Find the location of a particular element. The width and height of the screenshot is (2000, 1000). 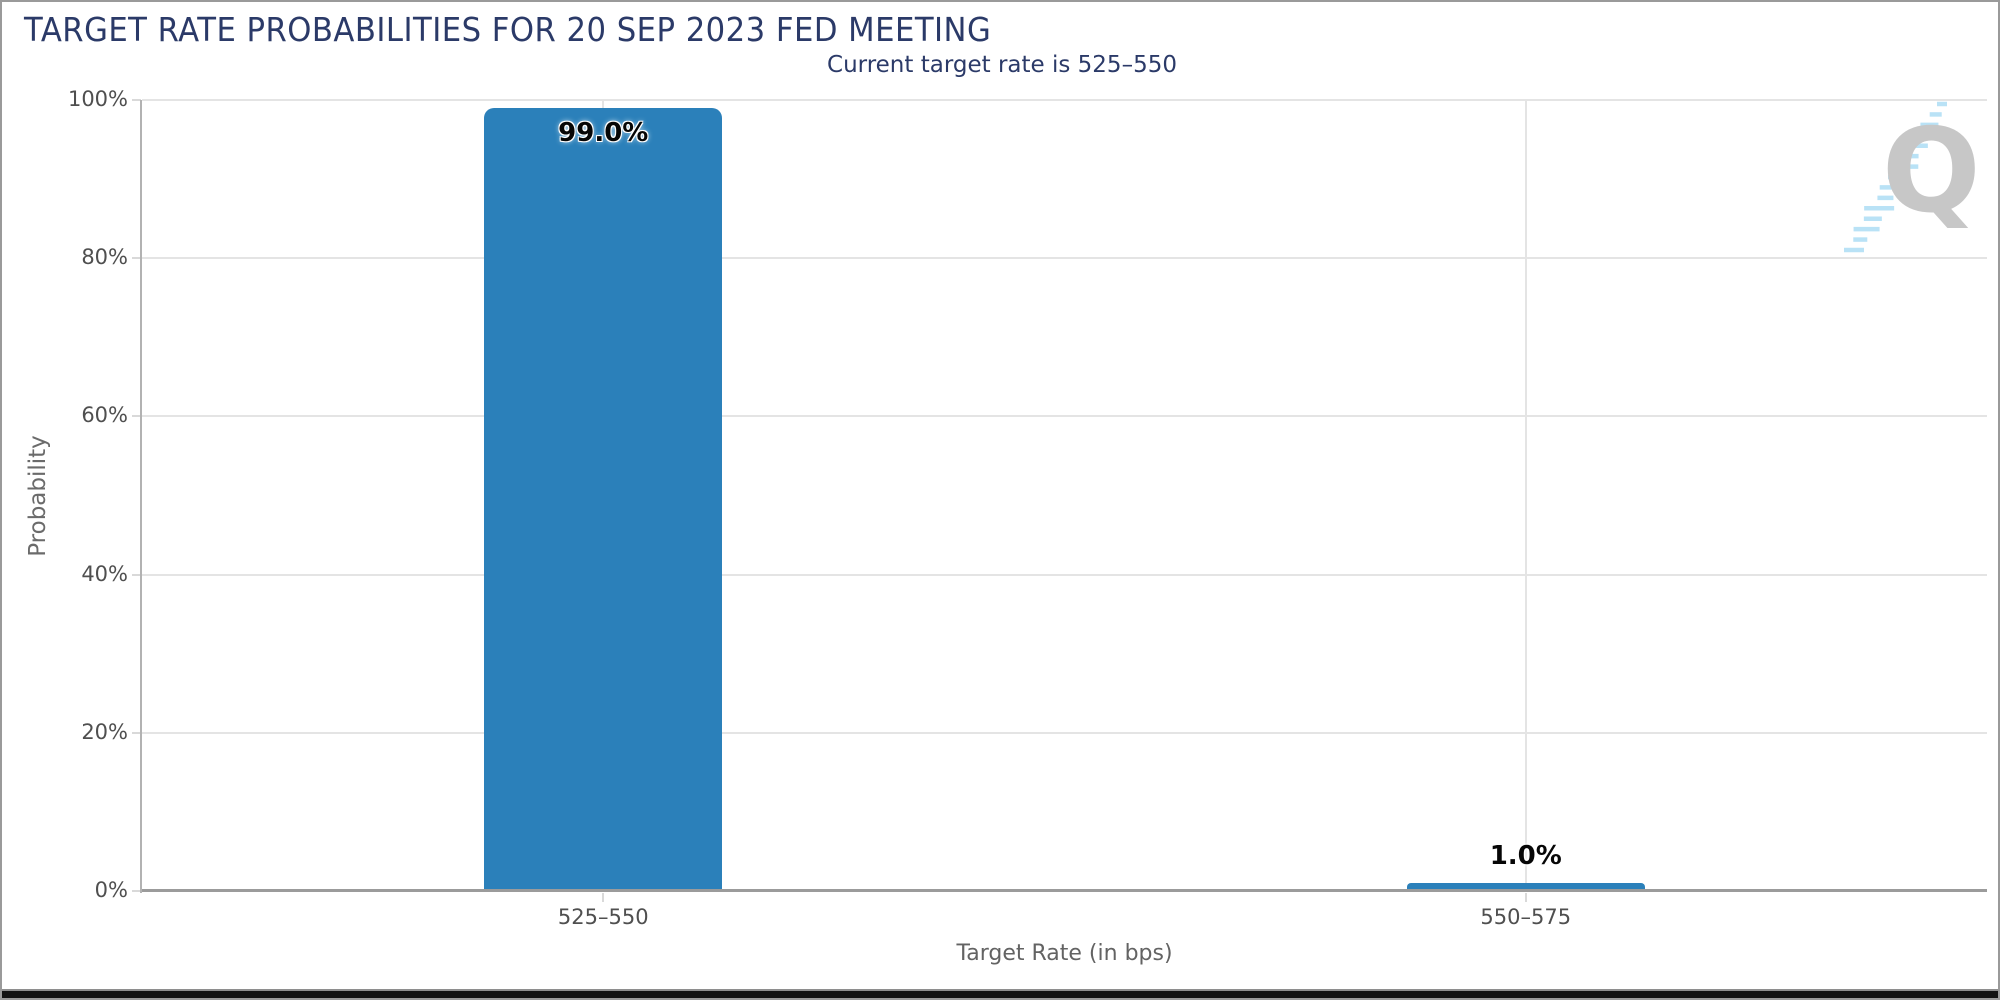

y-tick-label: 80% is located at coordinates (104, 257).